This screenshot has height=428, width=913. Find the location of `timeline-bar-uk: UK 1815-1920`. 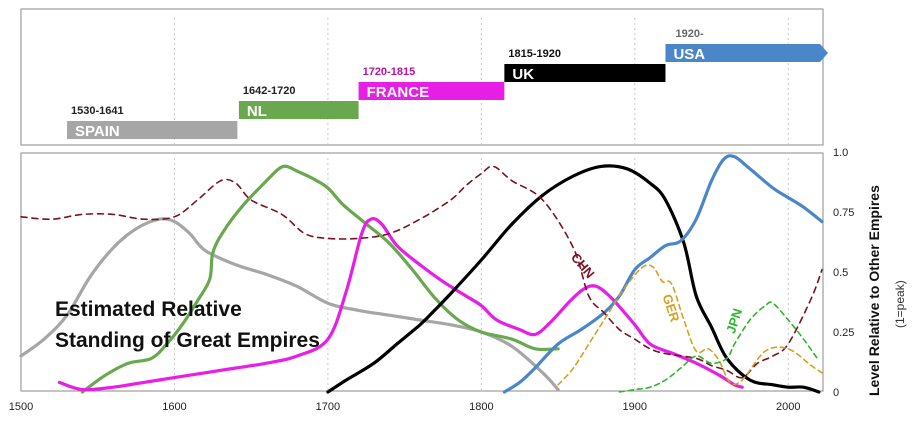

timeline-bar-uk: UK 1815-1920 is located at coordinates (585, 65).